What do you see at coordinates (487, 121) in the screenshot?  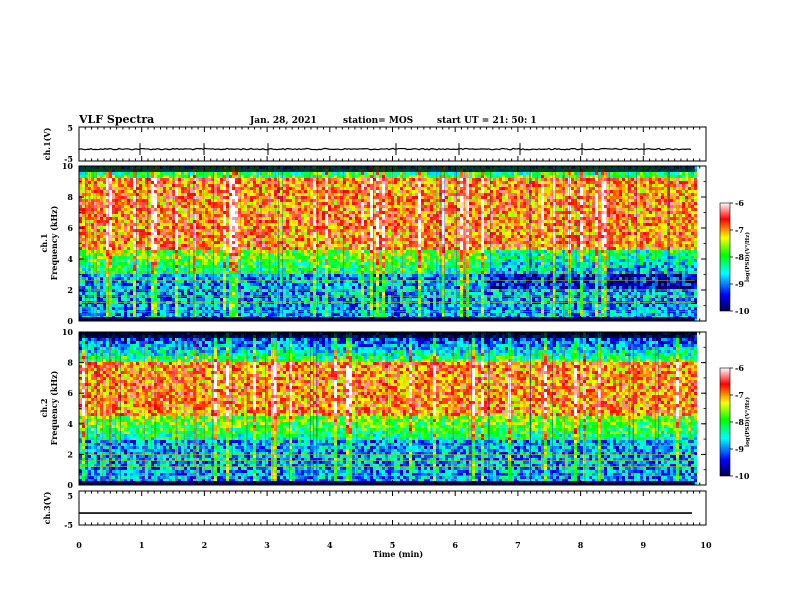 I see `start-time-label: start UT = 21: 50: 1` at bounding box center [487, 121].